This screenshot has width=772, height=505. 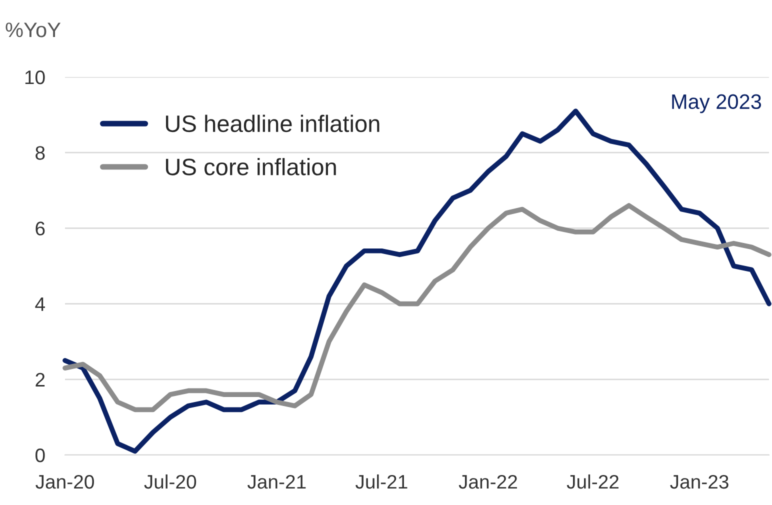 I want to click on annotation: May 2023, so click(x=717, y=104).